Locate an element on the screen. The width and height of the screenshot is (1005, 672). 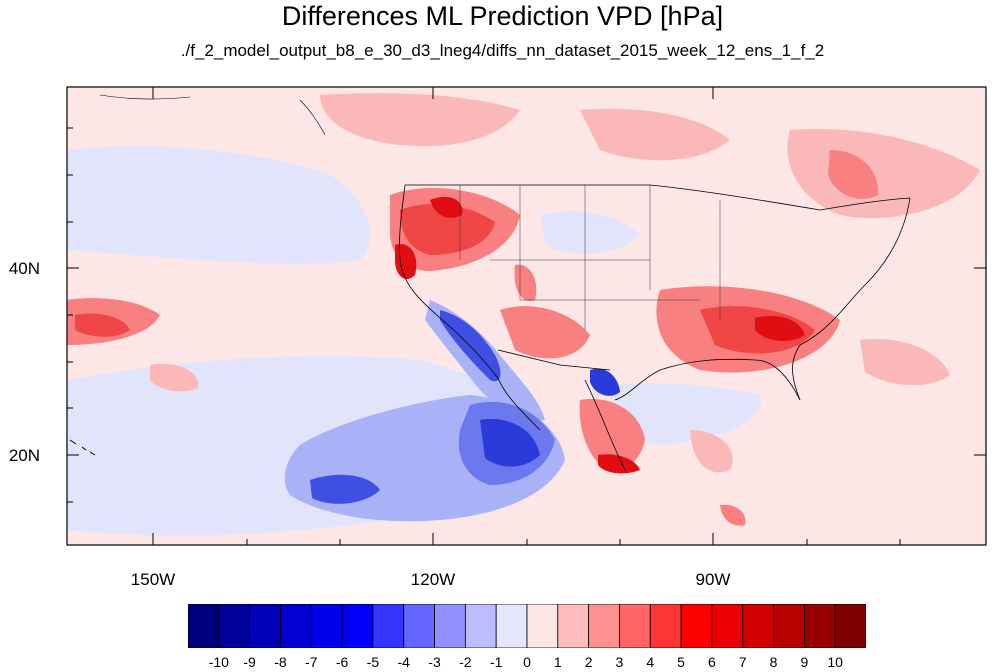
blue-dark-west-core is located at coordinates (345, 489).